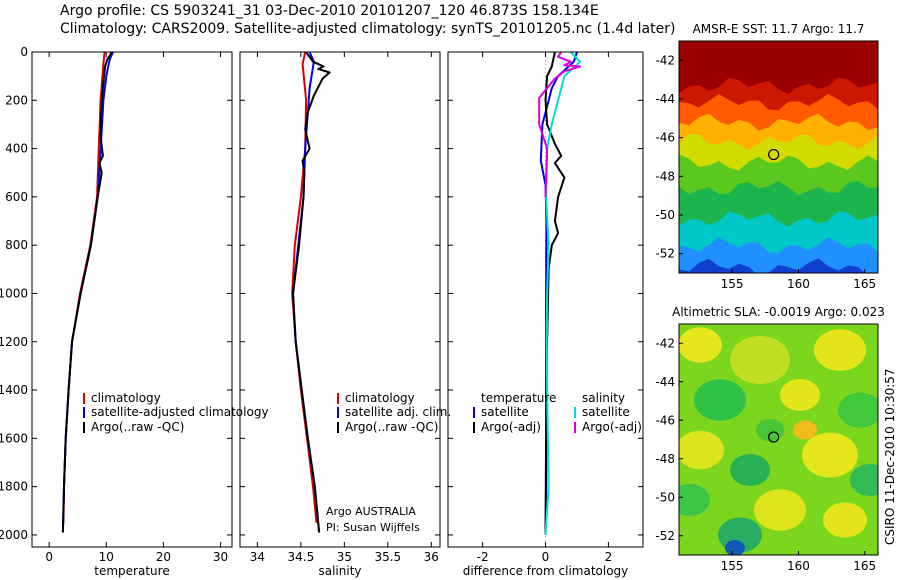  Describe the element at coordinates (546, 571) in the screenshot. I see `x-axis-label: difference from climatology` at that location.